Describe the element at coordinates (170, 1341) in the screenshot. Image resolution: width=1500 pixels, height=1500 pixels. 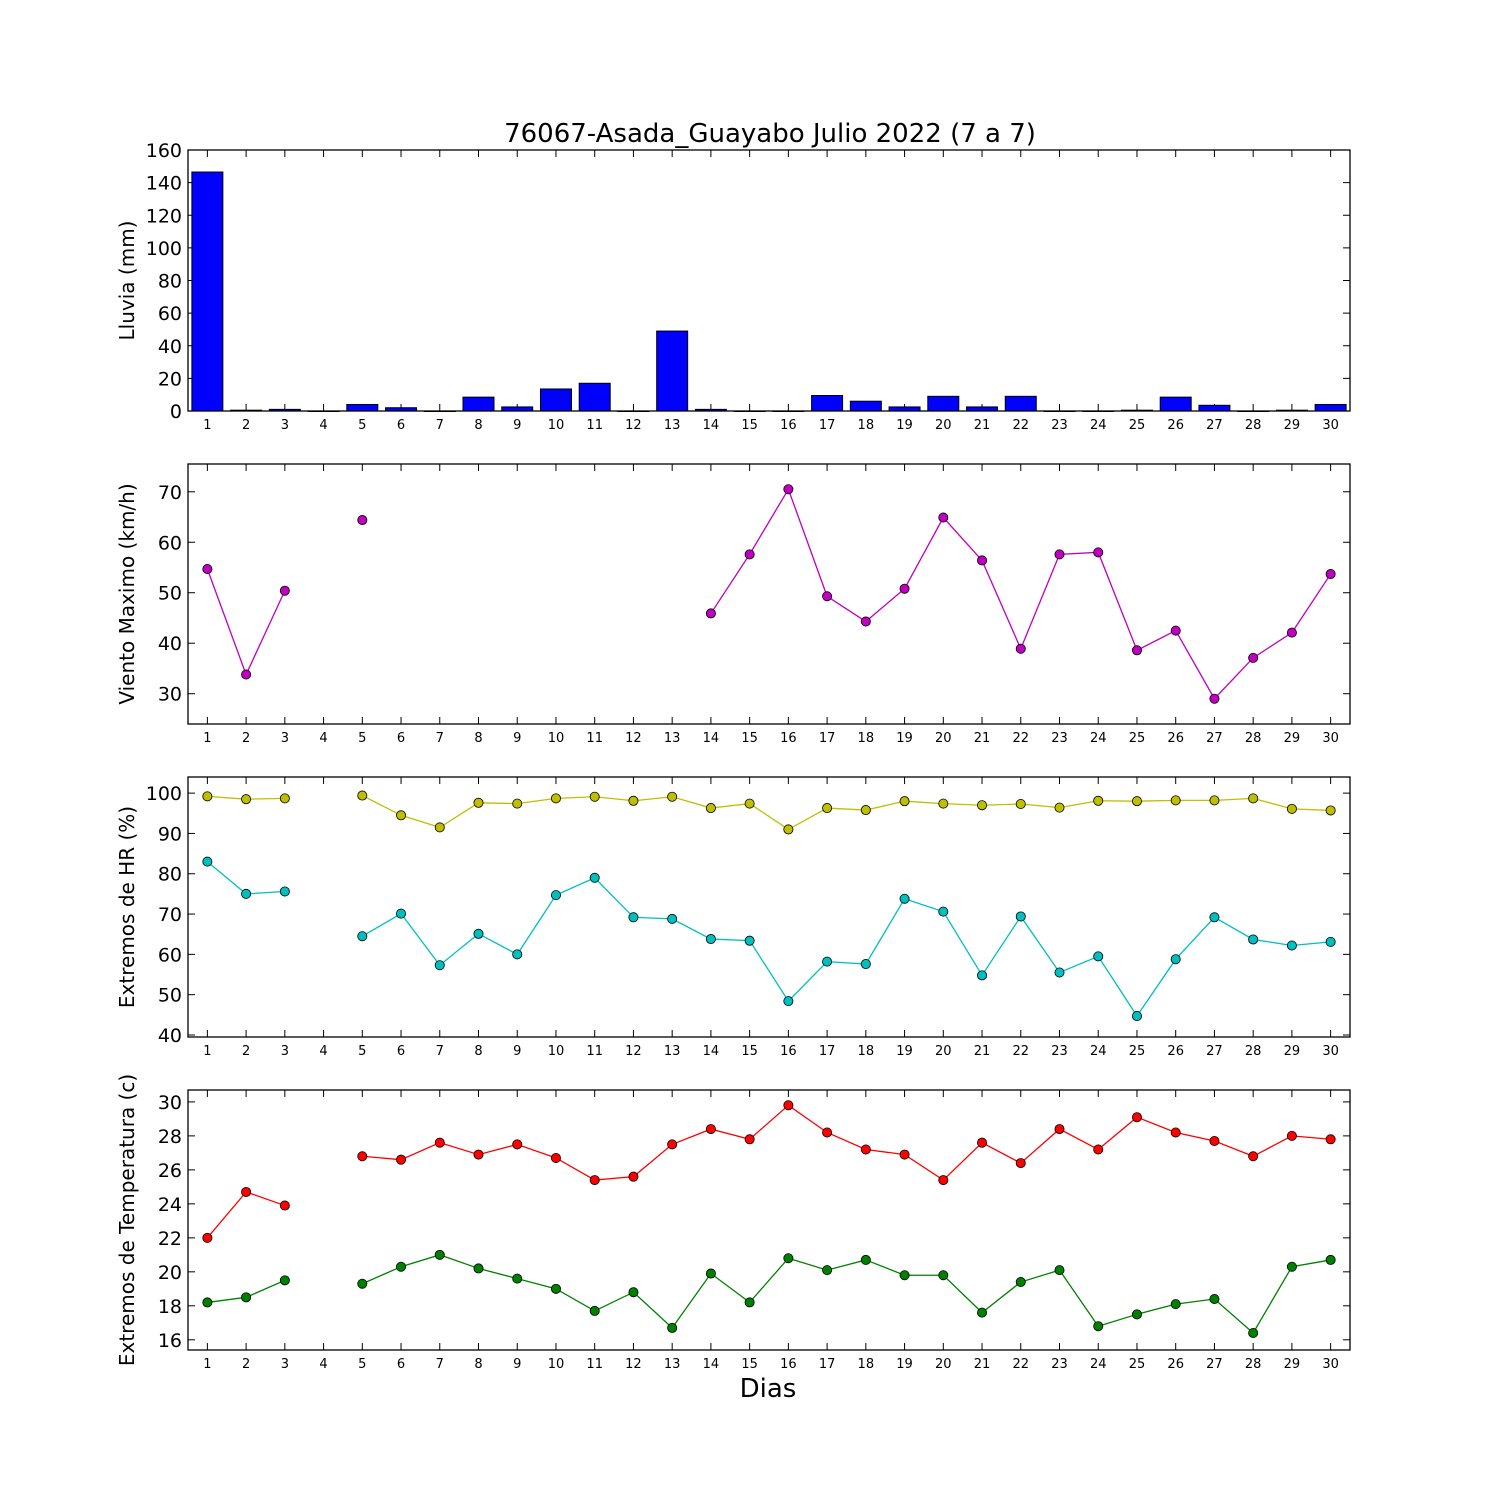
I see `y-tick-label: 16` at that location.